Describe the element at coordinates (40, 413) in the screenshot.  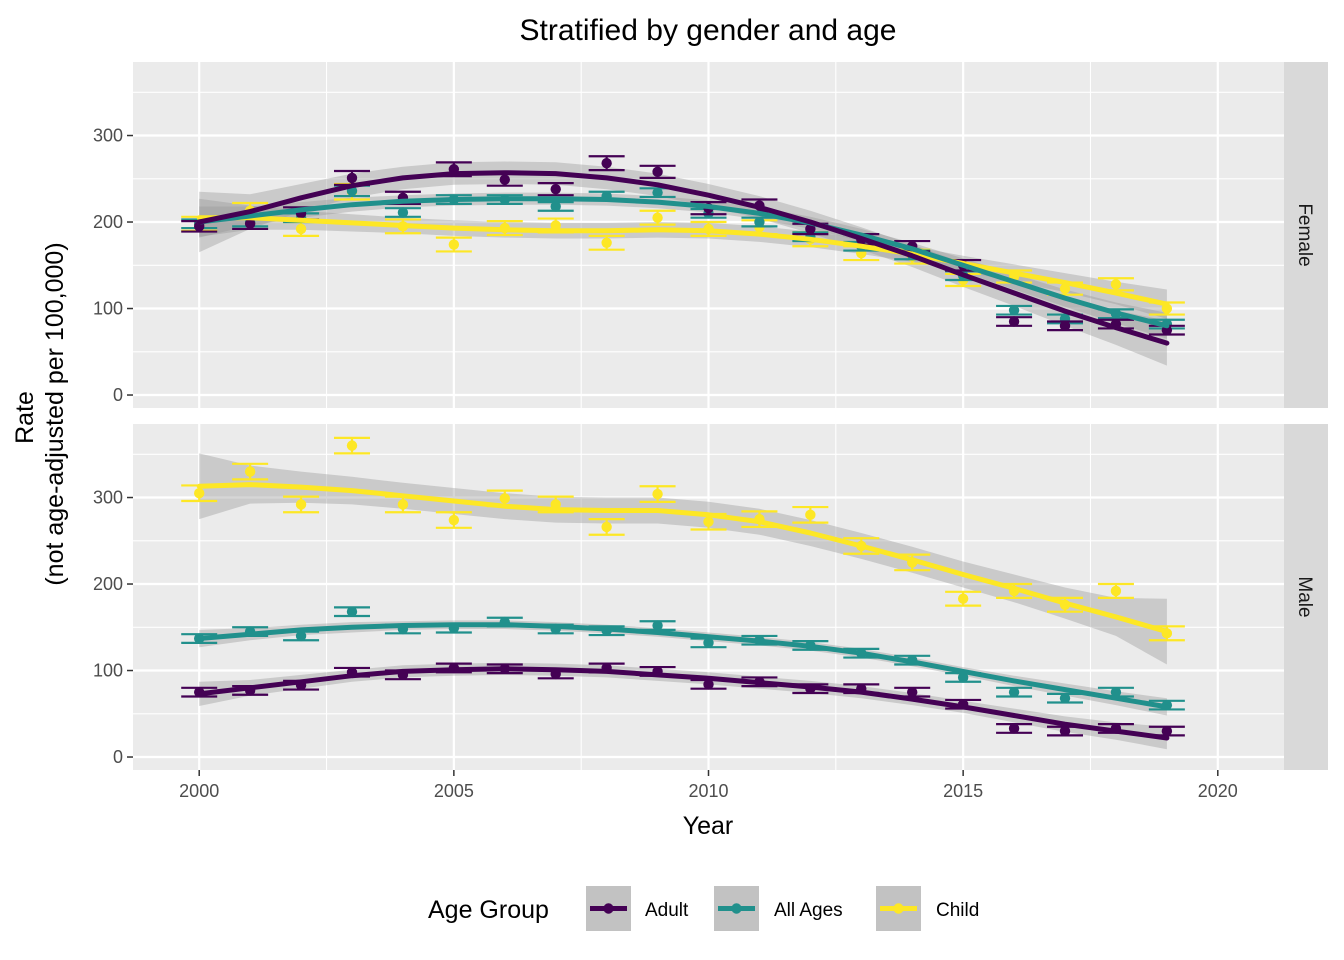
I see `y-axis-title: Rate (not age-adjusted per 100,000)` at that location.